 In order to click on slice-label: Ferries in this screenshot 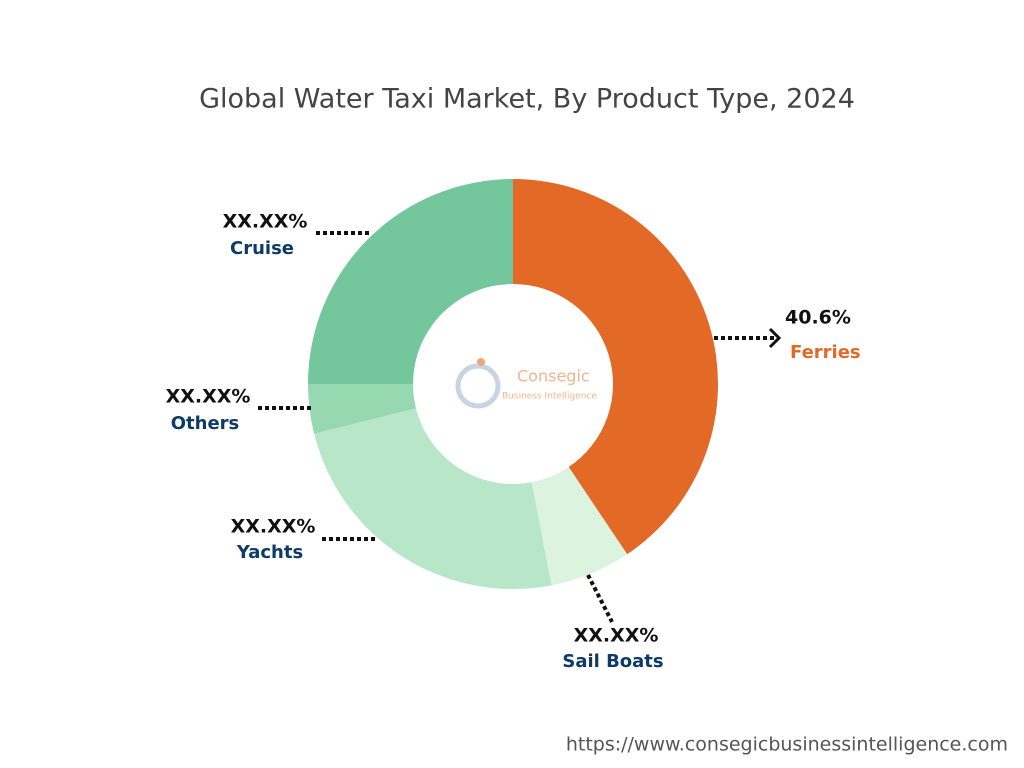, I will do `click(825, 352)`.